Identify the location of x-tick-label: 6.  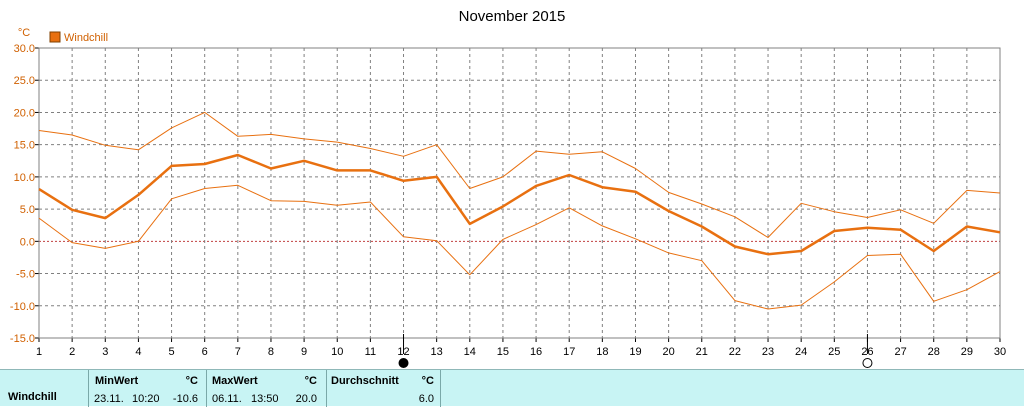
(205, 352).